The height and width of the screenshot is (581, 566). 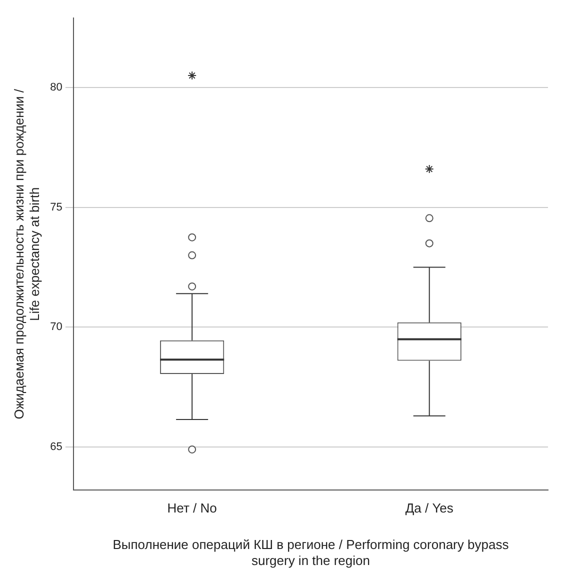 What do you see at coordinates (311, 552) in the screenshot?
I see `x-axis-title: Выполнение операций КШ в регионе / Performing coronary bypass surgery in the region` at bounding box center [311, 552].